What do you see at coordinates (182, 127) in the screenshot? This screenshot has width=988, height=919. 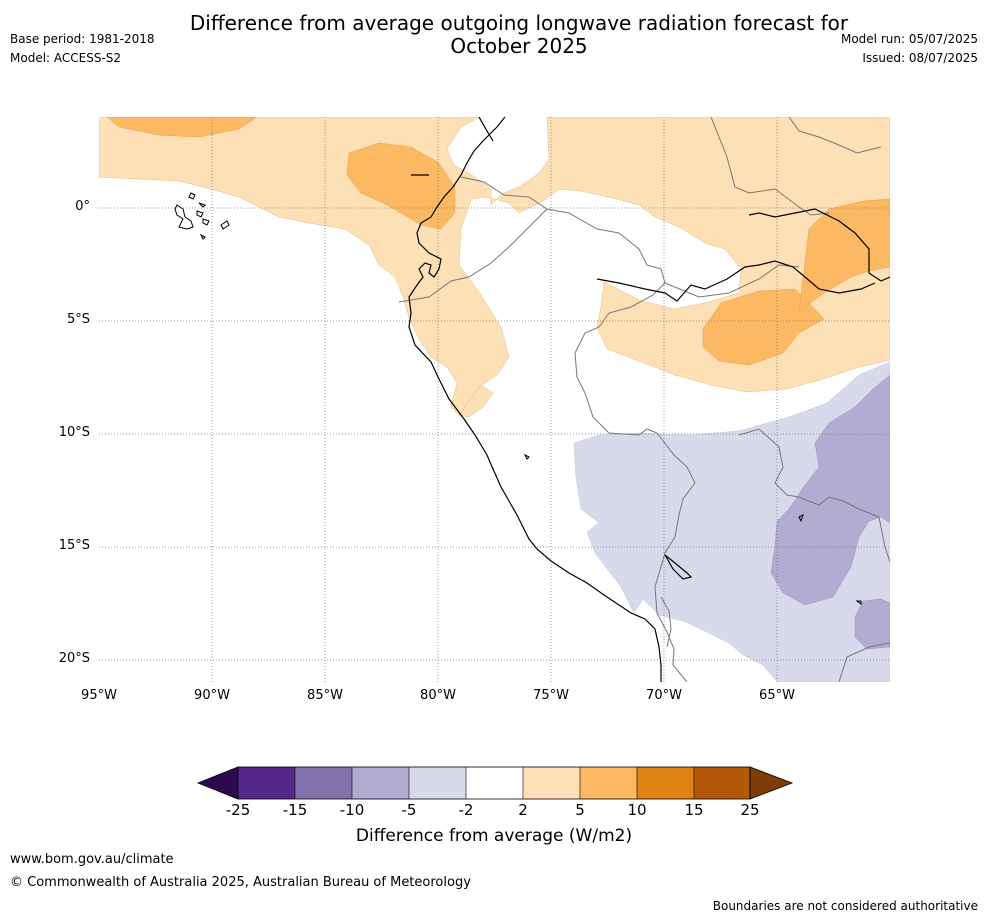 I see `anomaly-positive-mid-north` at bounding box center [182, 127].